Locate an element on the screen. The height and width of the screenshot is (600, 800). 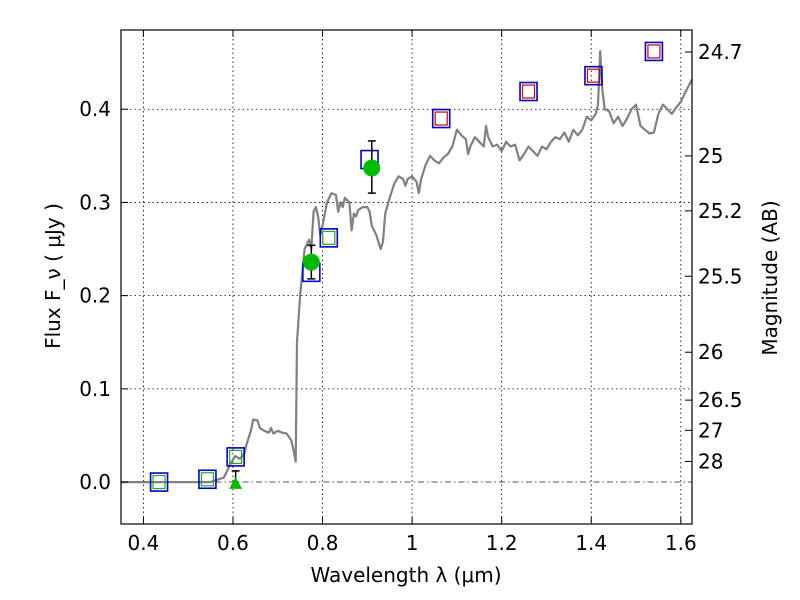
upper-limit-triangle is located at coordinates (236, 482).